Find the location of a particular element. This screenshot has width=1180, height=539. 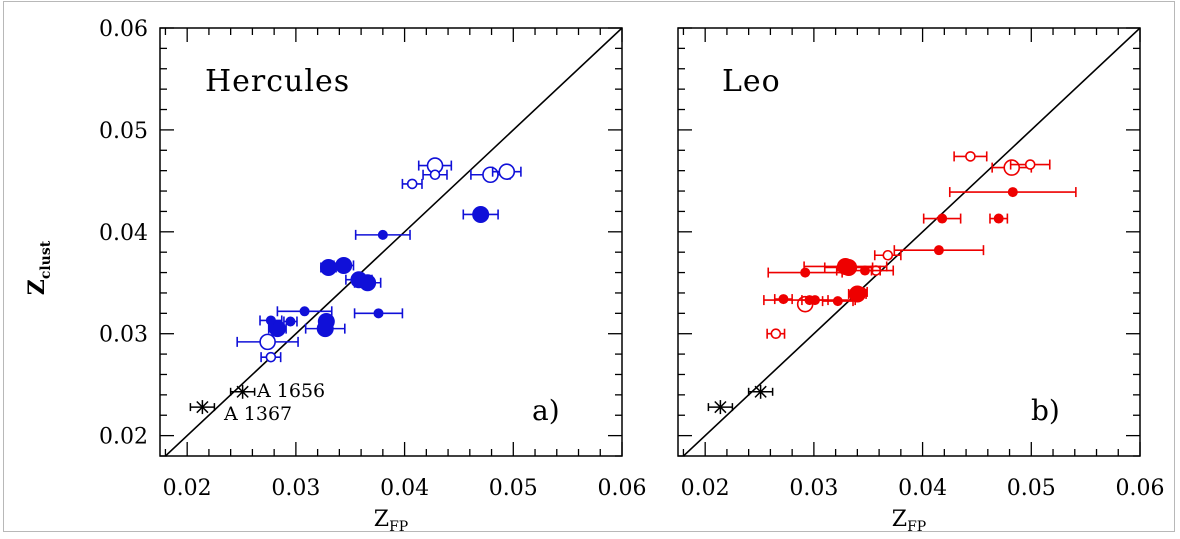

panel-hercules-title: Hercules is located at coordinates (277, 81).